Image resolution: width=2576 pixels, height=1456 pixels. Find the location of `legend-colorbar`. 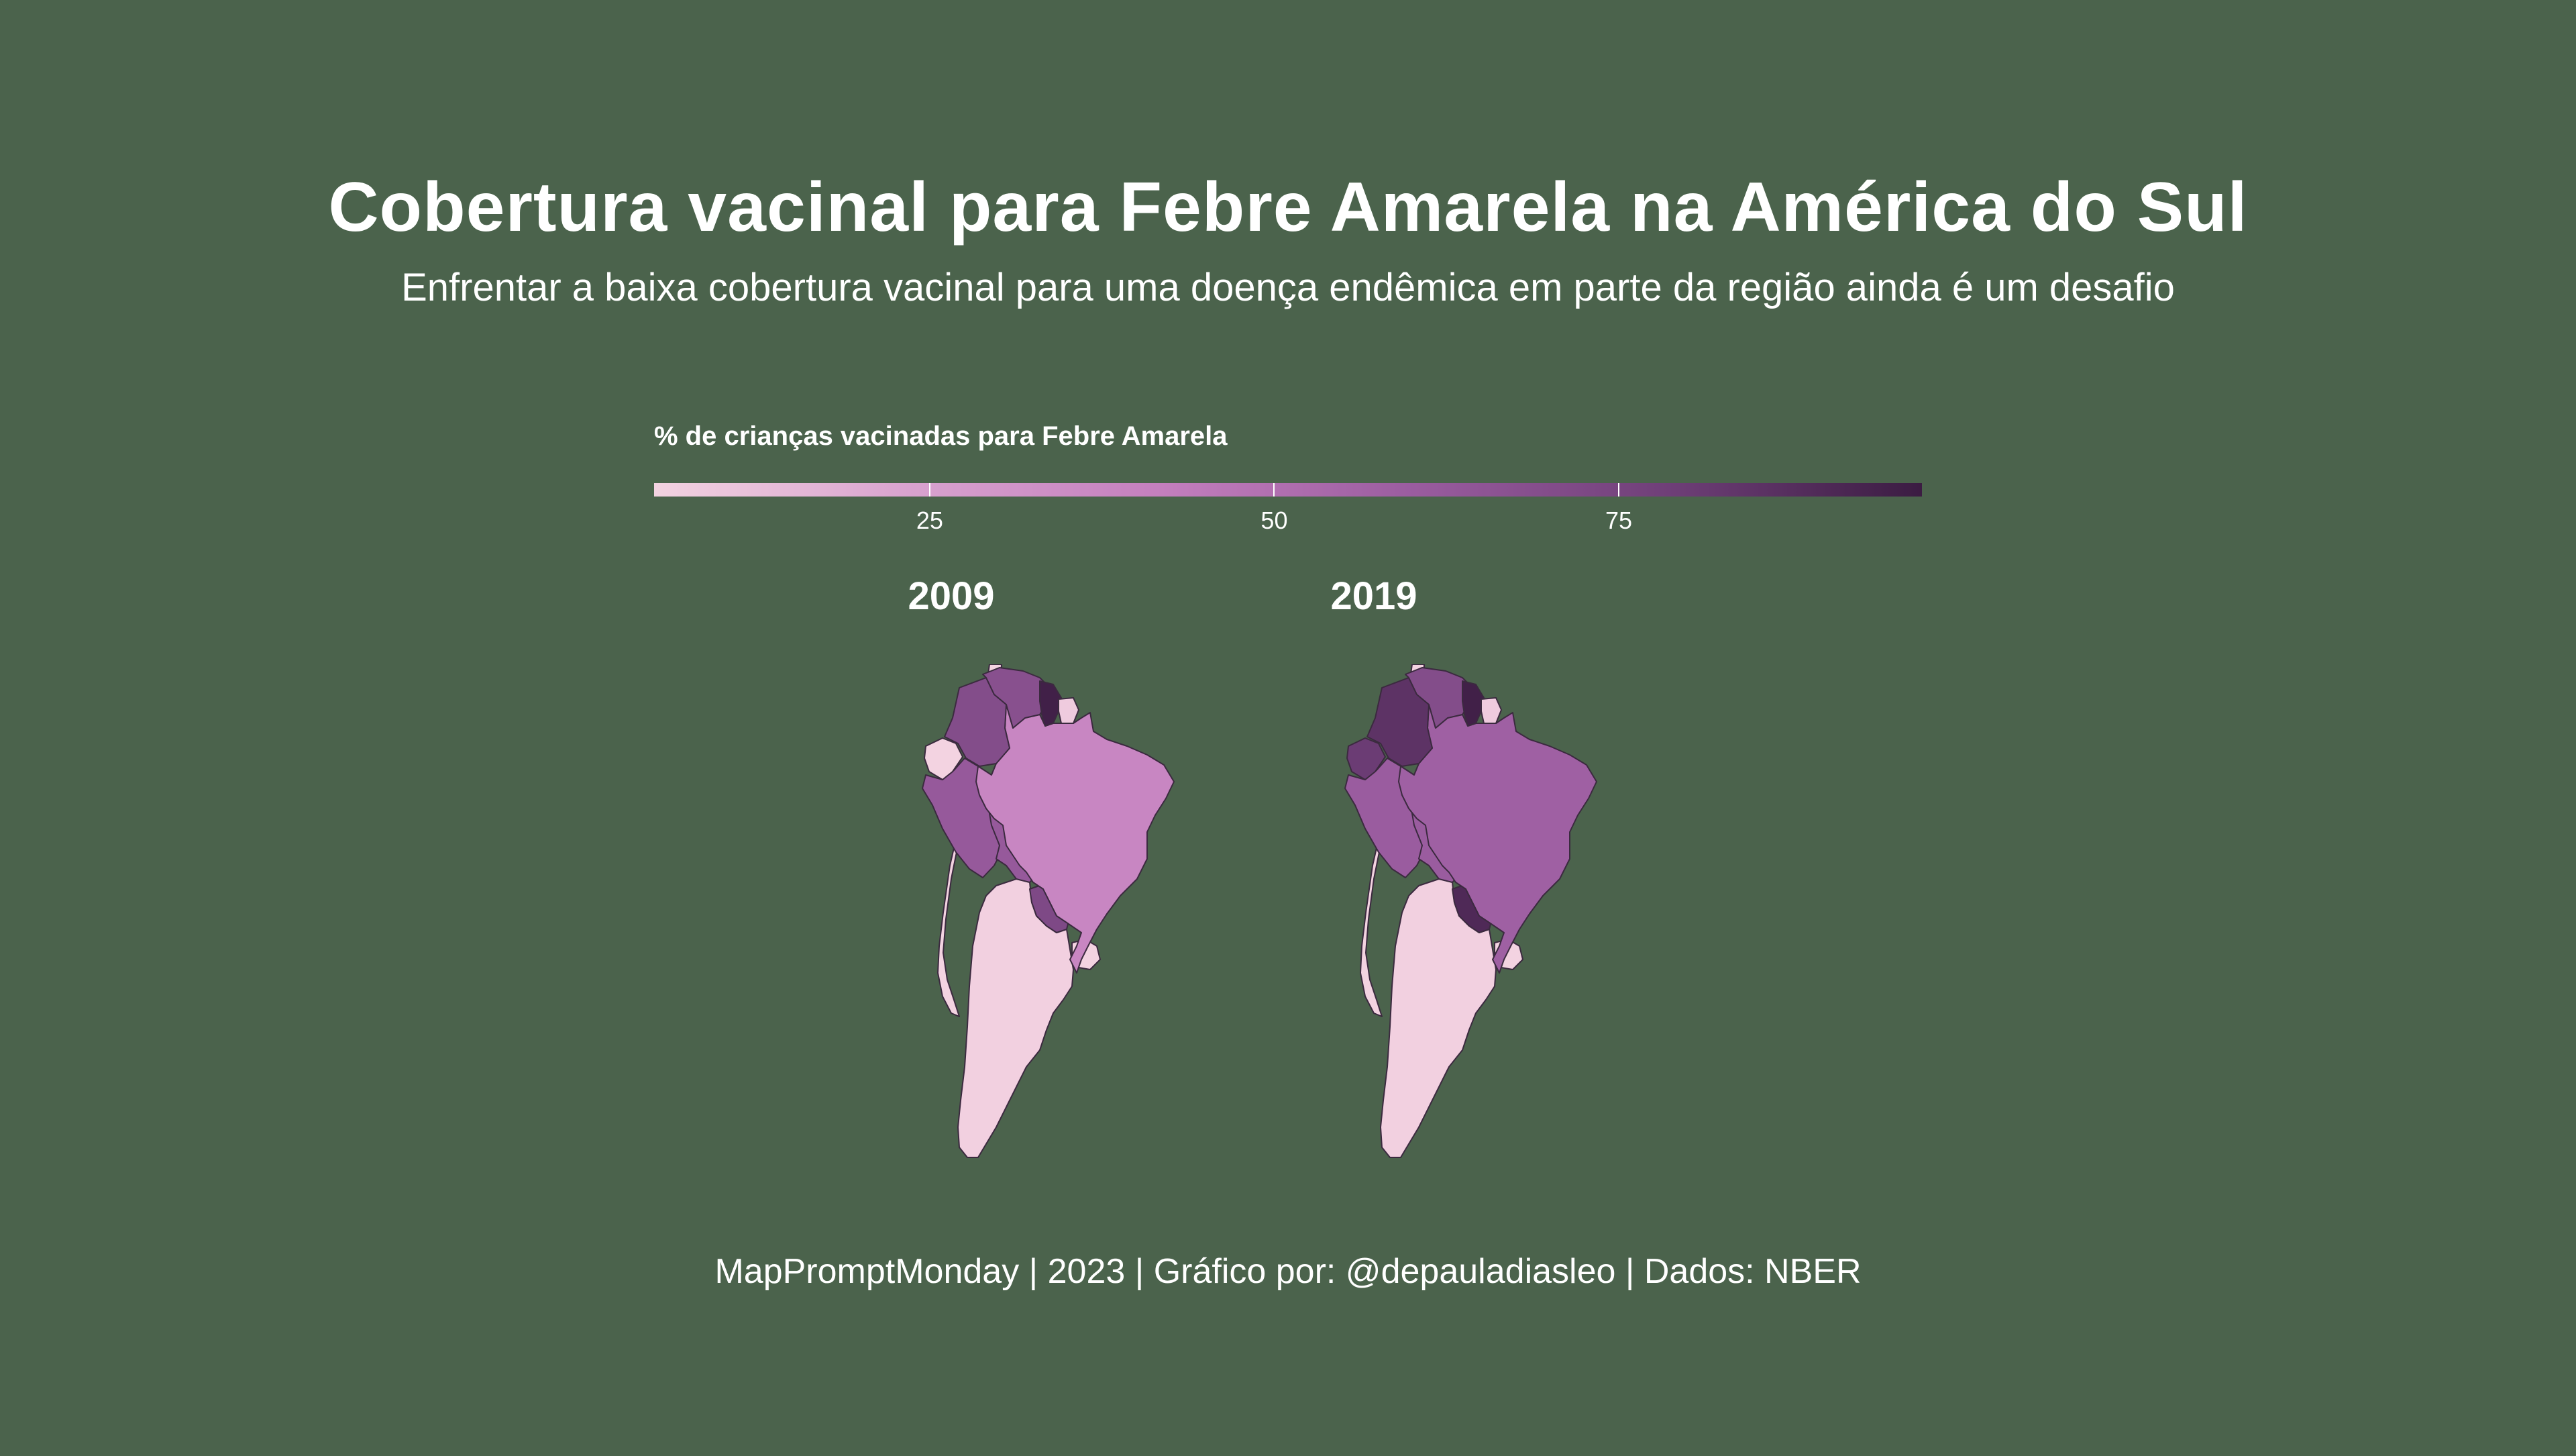

legend-colorbar is located at coordinates (1288, 490).